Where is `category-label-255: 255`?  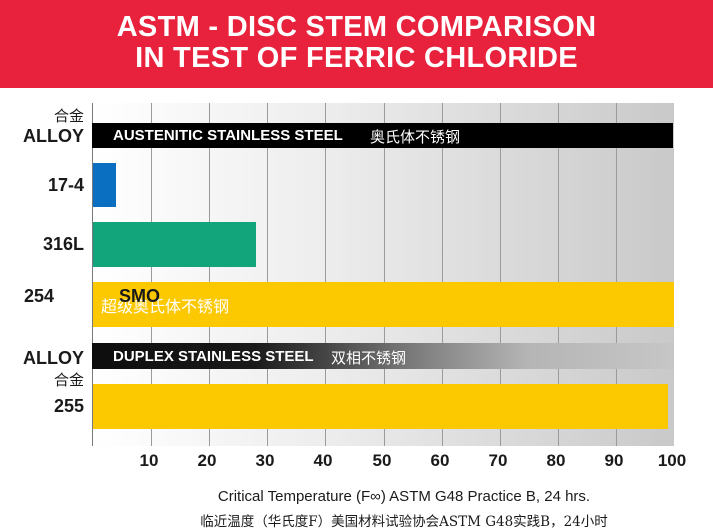
category-label-255: 255 is located at coordinates (68, 406).